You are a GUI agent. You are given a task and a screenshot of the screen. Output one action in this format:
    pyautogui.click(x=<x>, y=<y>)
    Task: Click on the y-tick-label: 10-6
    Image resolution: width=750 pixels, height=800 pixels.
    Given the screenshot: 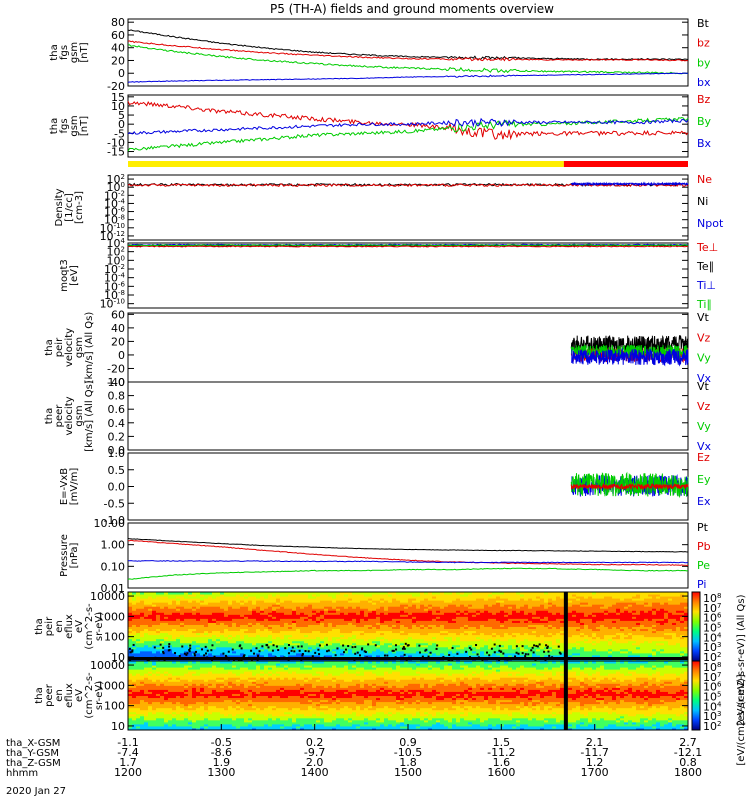 What is the action you would take?
    pyautogui.click(x=115, y=212)
    